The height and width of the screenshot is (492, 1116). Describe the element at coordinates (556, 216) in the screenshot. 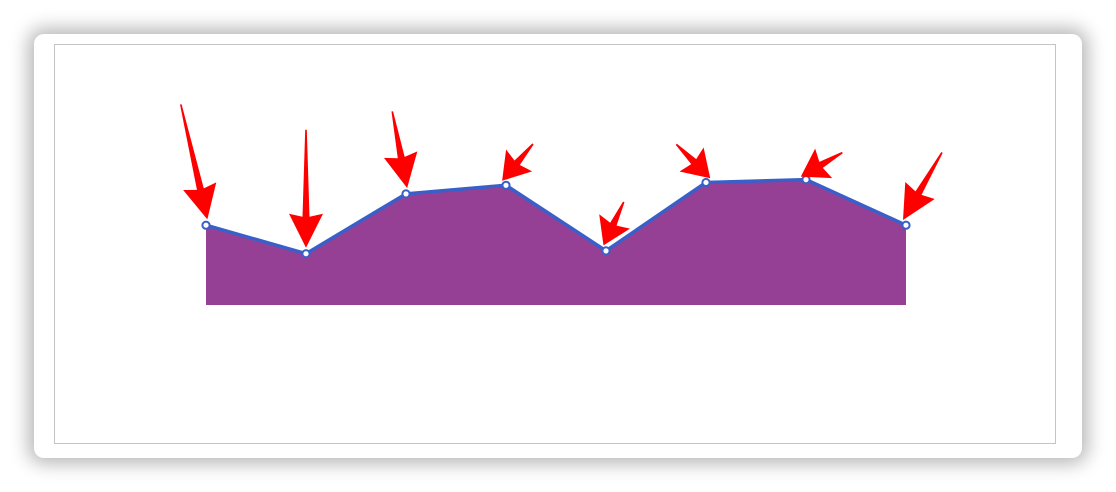

I see `series-line` at that location.